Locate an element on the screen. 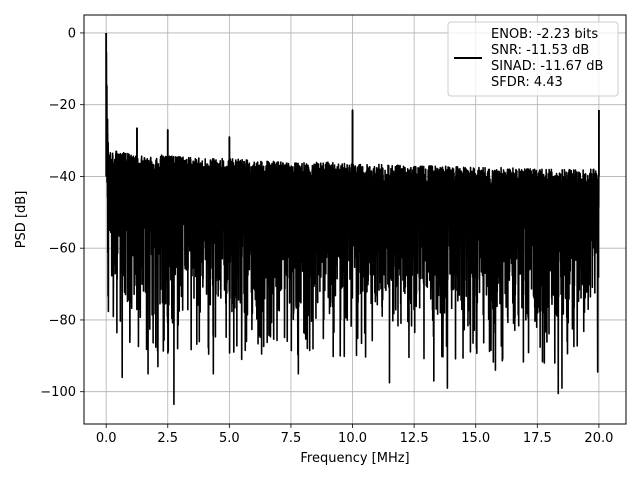  x-axis-label: Frequency [MHz] is located at coordinates (354, 458).